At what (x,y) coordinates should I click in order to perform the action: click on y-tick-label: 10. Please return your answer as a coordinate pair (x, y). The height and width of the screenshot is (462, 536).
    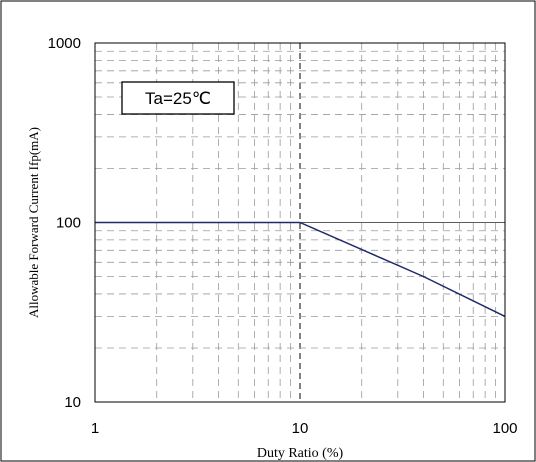
    Looking at the image, I should click on (72, 402).